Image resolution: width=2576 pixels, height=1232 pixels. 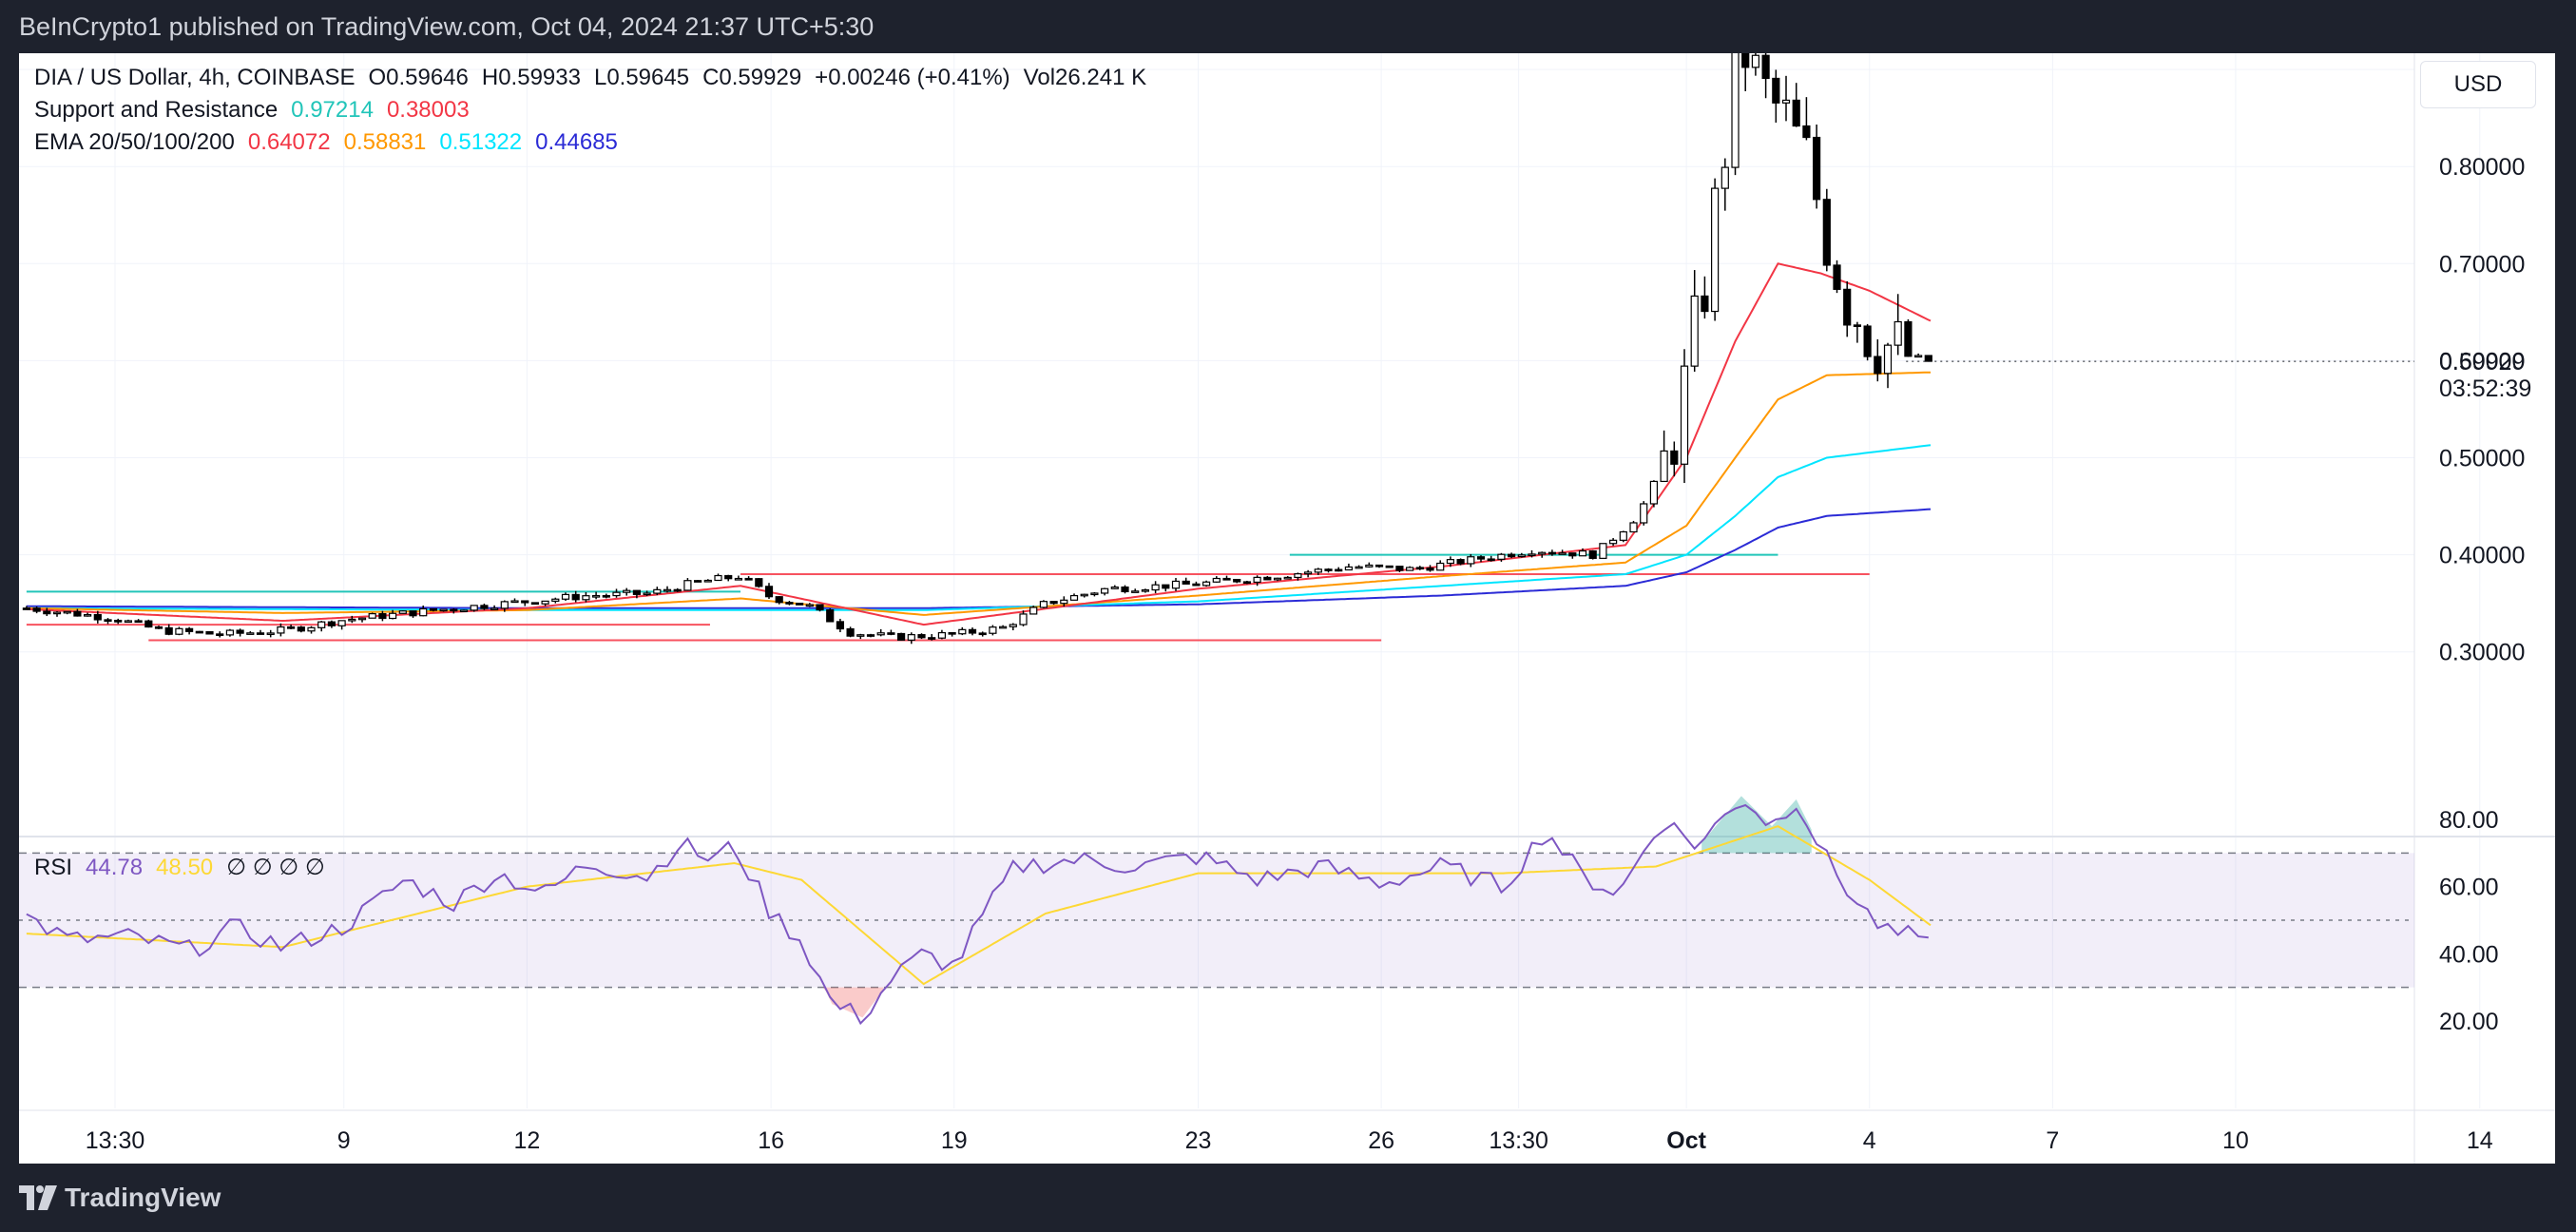 What do you see at coordinates (186, 867) in the screenshot?
I see `rsi-legend: RSI 44.78 48.50 ∅ ∅ ∅ ∅` at bounding box center [186, 867].